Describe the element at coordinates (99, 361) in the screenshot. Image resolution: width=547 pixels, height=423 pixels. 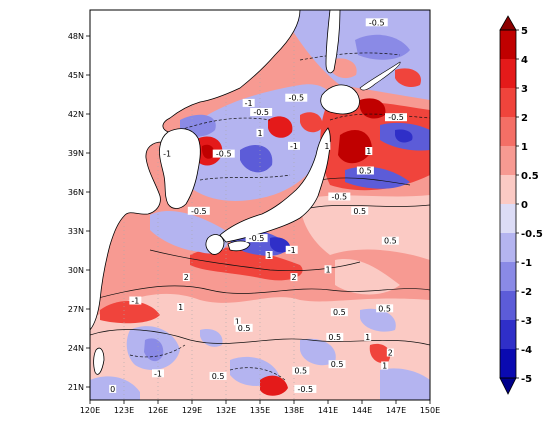
I see `land-taiwan` at that location.